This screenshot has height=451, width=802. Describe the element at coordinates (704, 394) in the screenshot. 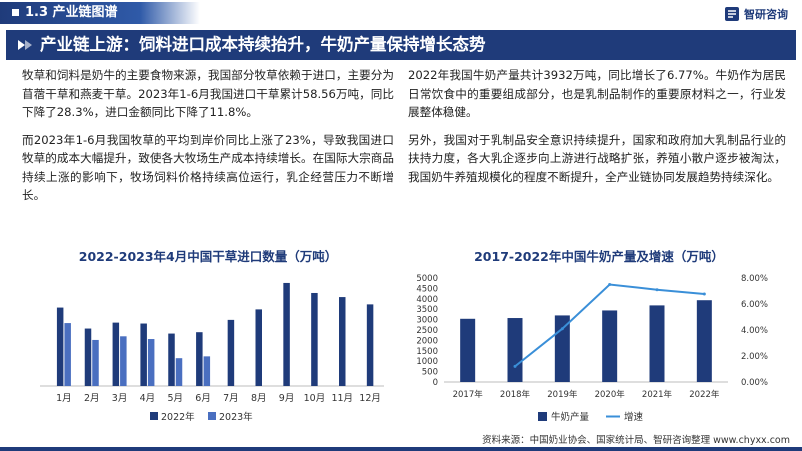

I see `x-tick-label: 2022年` at that location.